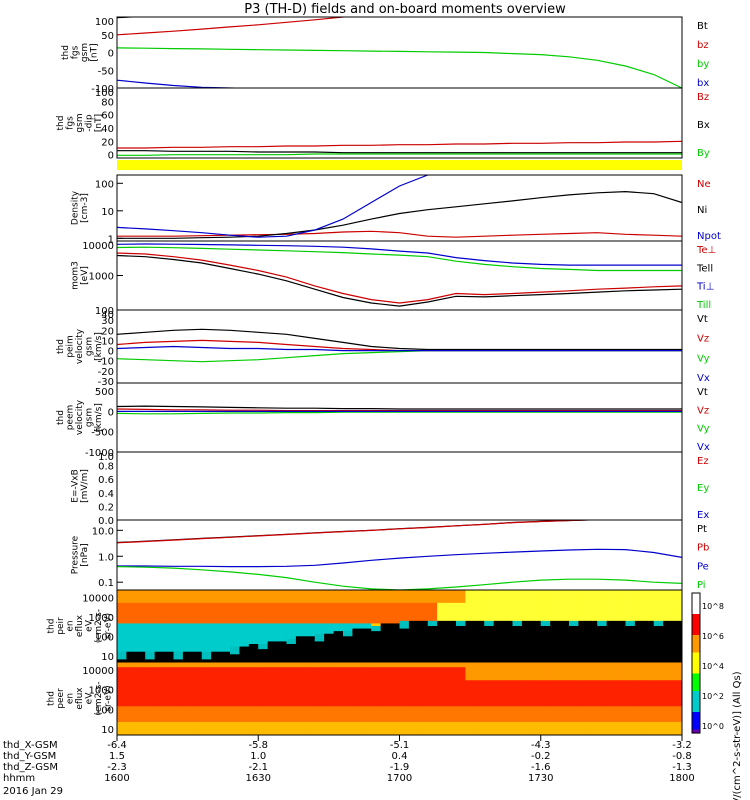  I want to click on series-group, so click(399, 555).